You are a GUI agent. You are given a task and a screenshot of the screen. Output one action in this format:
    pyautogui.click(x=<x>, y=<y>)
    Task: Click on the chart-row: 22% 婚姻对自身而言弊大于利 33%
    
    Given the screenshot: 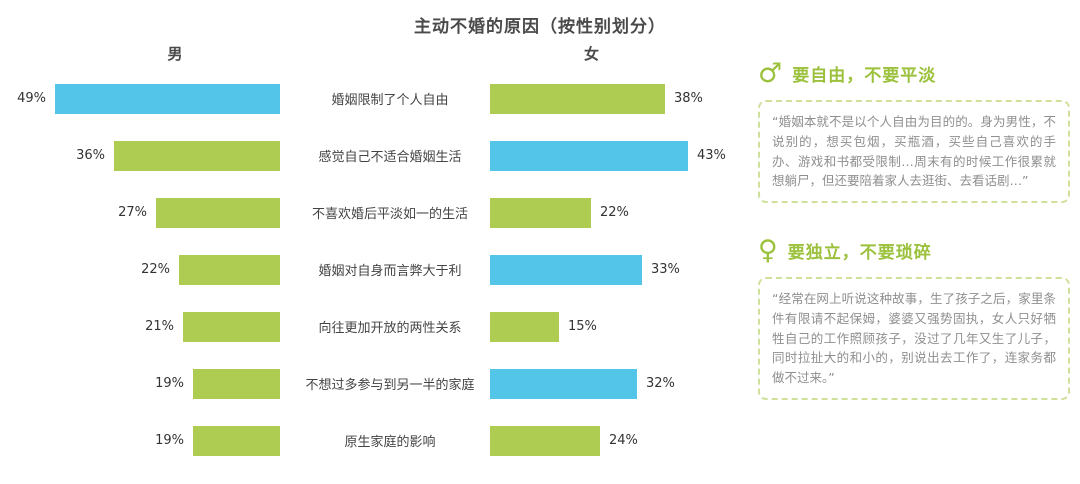 What is the action you would take?
    pyautogui.click(x=374, y=269)
    